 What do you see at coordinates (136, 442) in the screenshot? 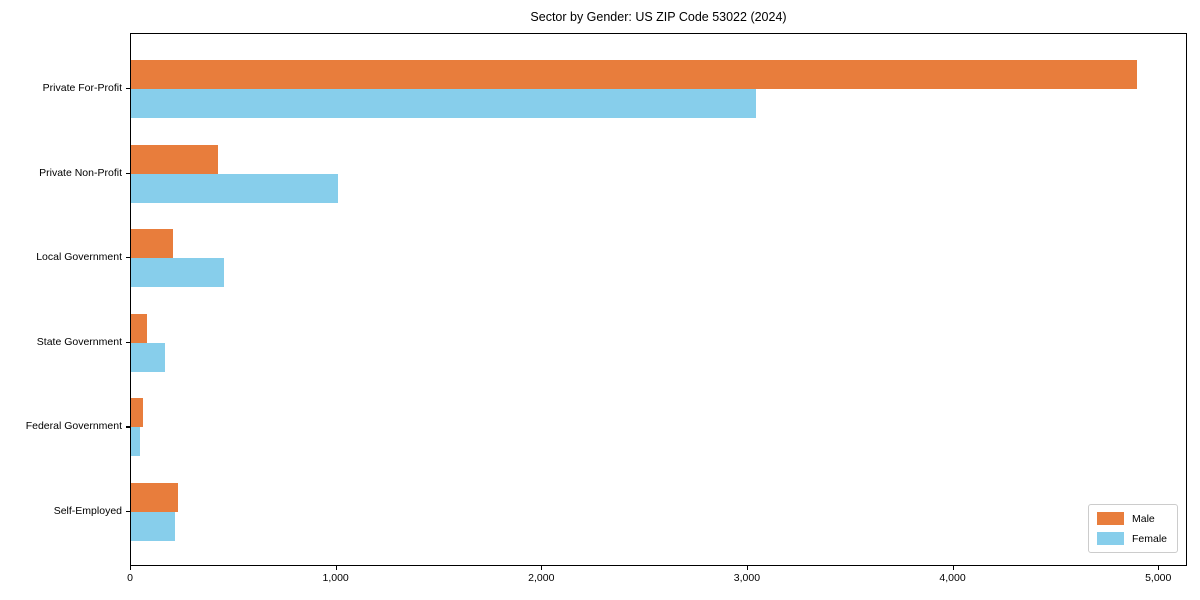
I see `bar-female-federal-government` at bounding box center [136, 442].